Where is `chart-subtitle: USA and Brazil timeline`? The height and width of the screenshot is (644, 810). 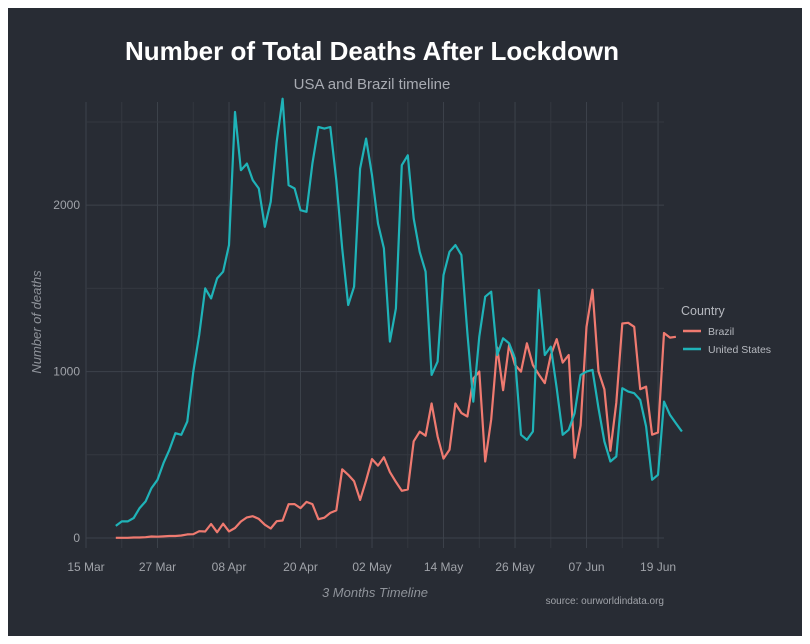 chart-subtitle: USA and Brazil timeline is located at coordinates (372, 84).